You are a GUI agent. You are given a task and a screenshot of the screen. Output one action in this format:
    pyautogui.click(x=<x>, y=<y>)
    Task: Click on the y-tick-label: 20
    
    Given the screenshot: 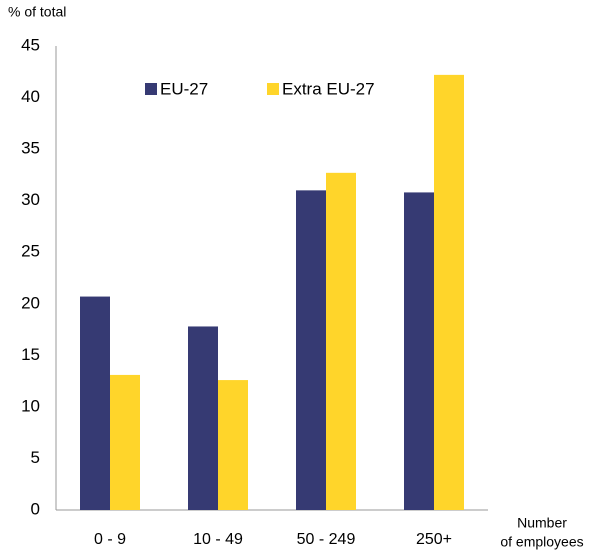 What is the action you would take?
    pyautogui.click(x=30, y=302)
    